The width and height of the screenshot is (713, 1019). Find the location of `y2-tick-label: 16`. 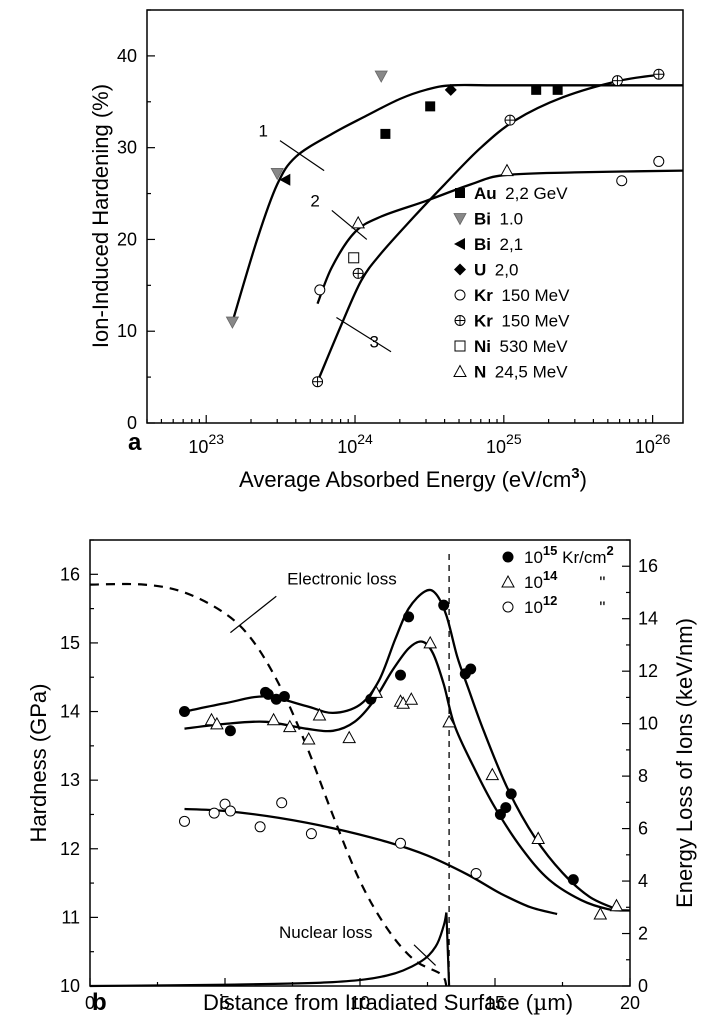

y2-tick-label: 16 is located at coordinates (648, 566).